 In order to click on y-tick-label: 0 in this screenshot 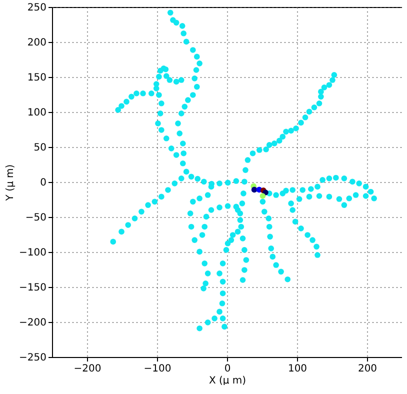, I will do `click(43, 183)`.